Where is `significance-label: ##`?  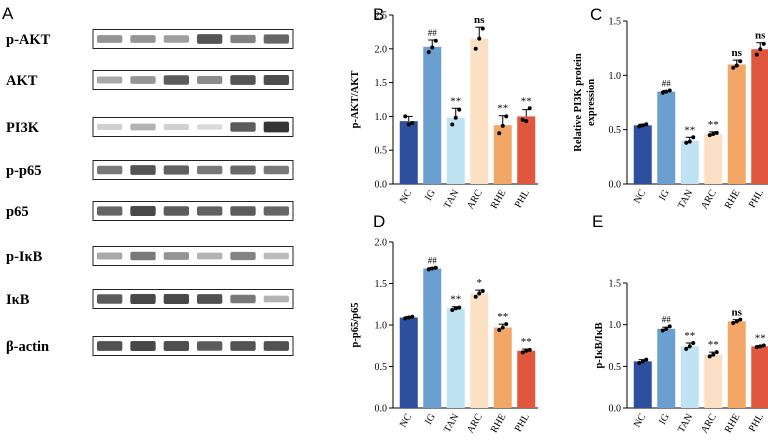
significance-label: ## is located at coordinates (433, 261).